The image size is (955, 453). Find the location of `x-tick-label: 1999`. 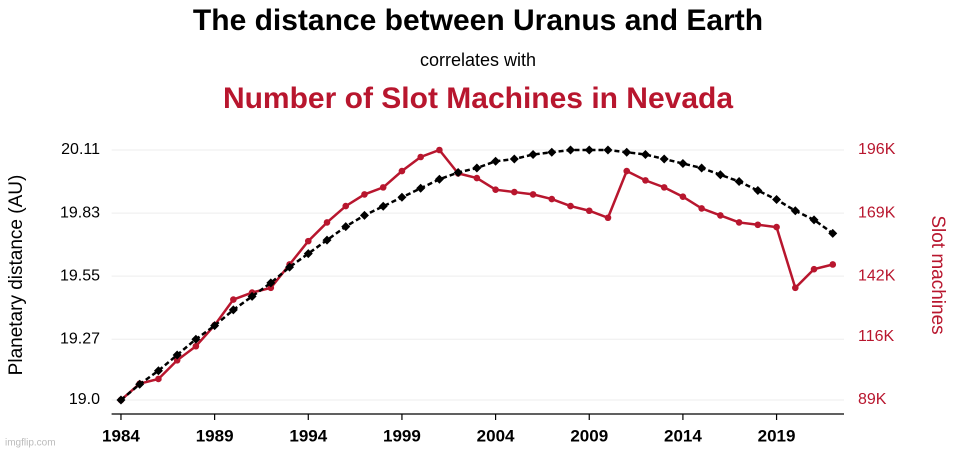

x-tick-label: 1999 is located at coordinates (402, 435).